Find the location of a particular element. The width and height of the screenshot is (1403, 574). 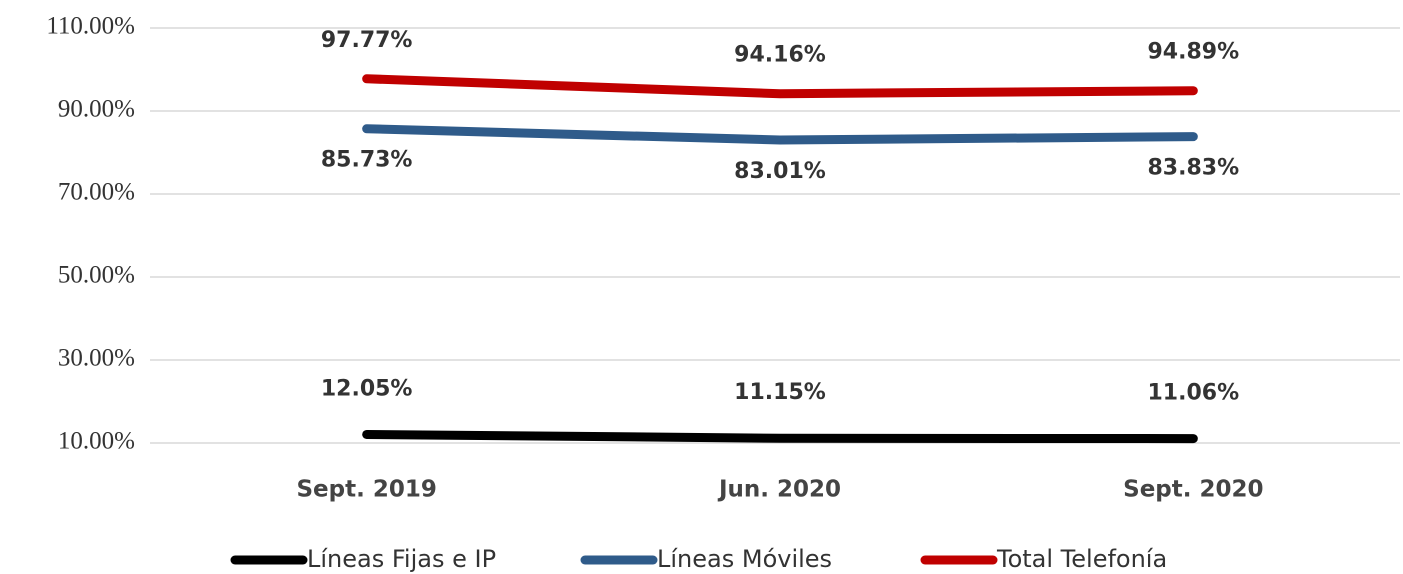

data-label: 83.01% is located at coordinates (780, 171).